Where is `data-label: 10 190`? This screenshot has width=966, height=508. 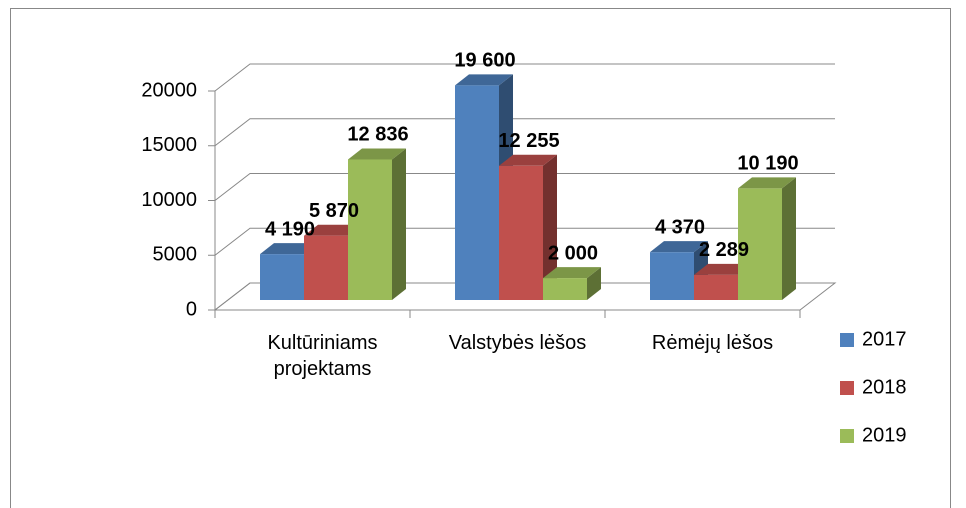 data-label: 10 190 is located at coordinates (767, 164).